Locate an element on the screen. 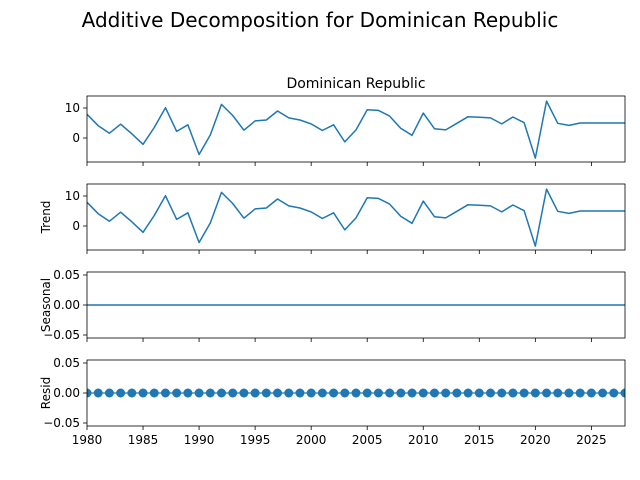 This screenshot has height=480, width=640. panel-3: Seasonal−0.05 0.00 0.05 is located at coordinates (332, 305).